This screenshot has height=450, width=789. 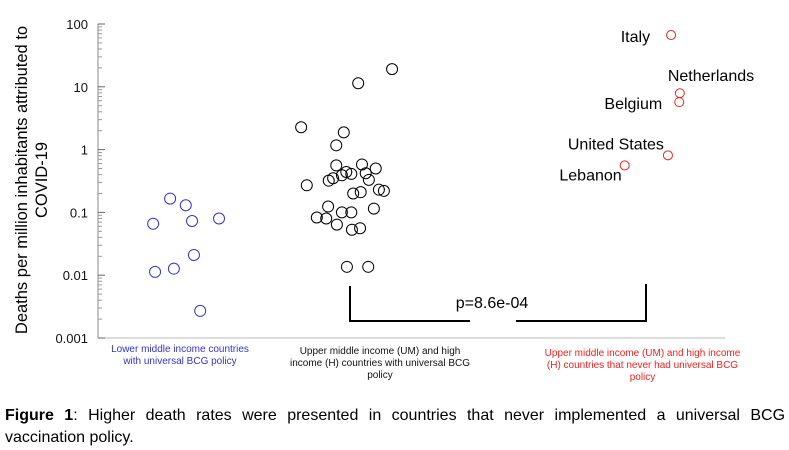 What do you see at coordinates (380, 351) in the screenshot?
I see `group-label-line: Upper middle income (UM) and high` at bounding box center [380, 351].